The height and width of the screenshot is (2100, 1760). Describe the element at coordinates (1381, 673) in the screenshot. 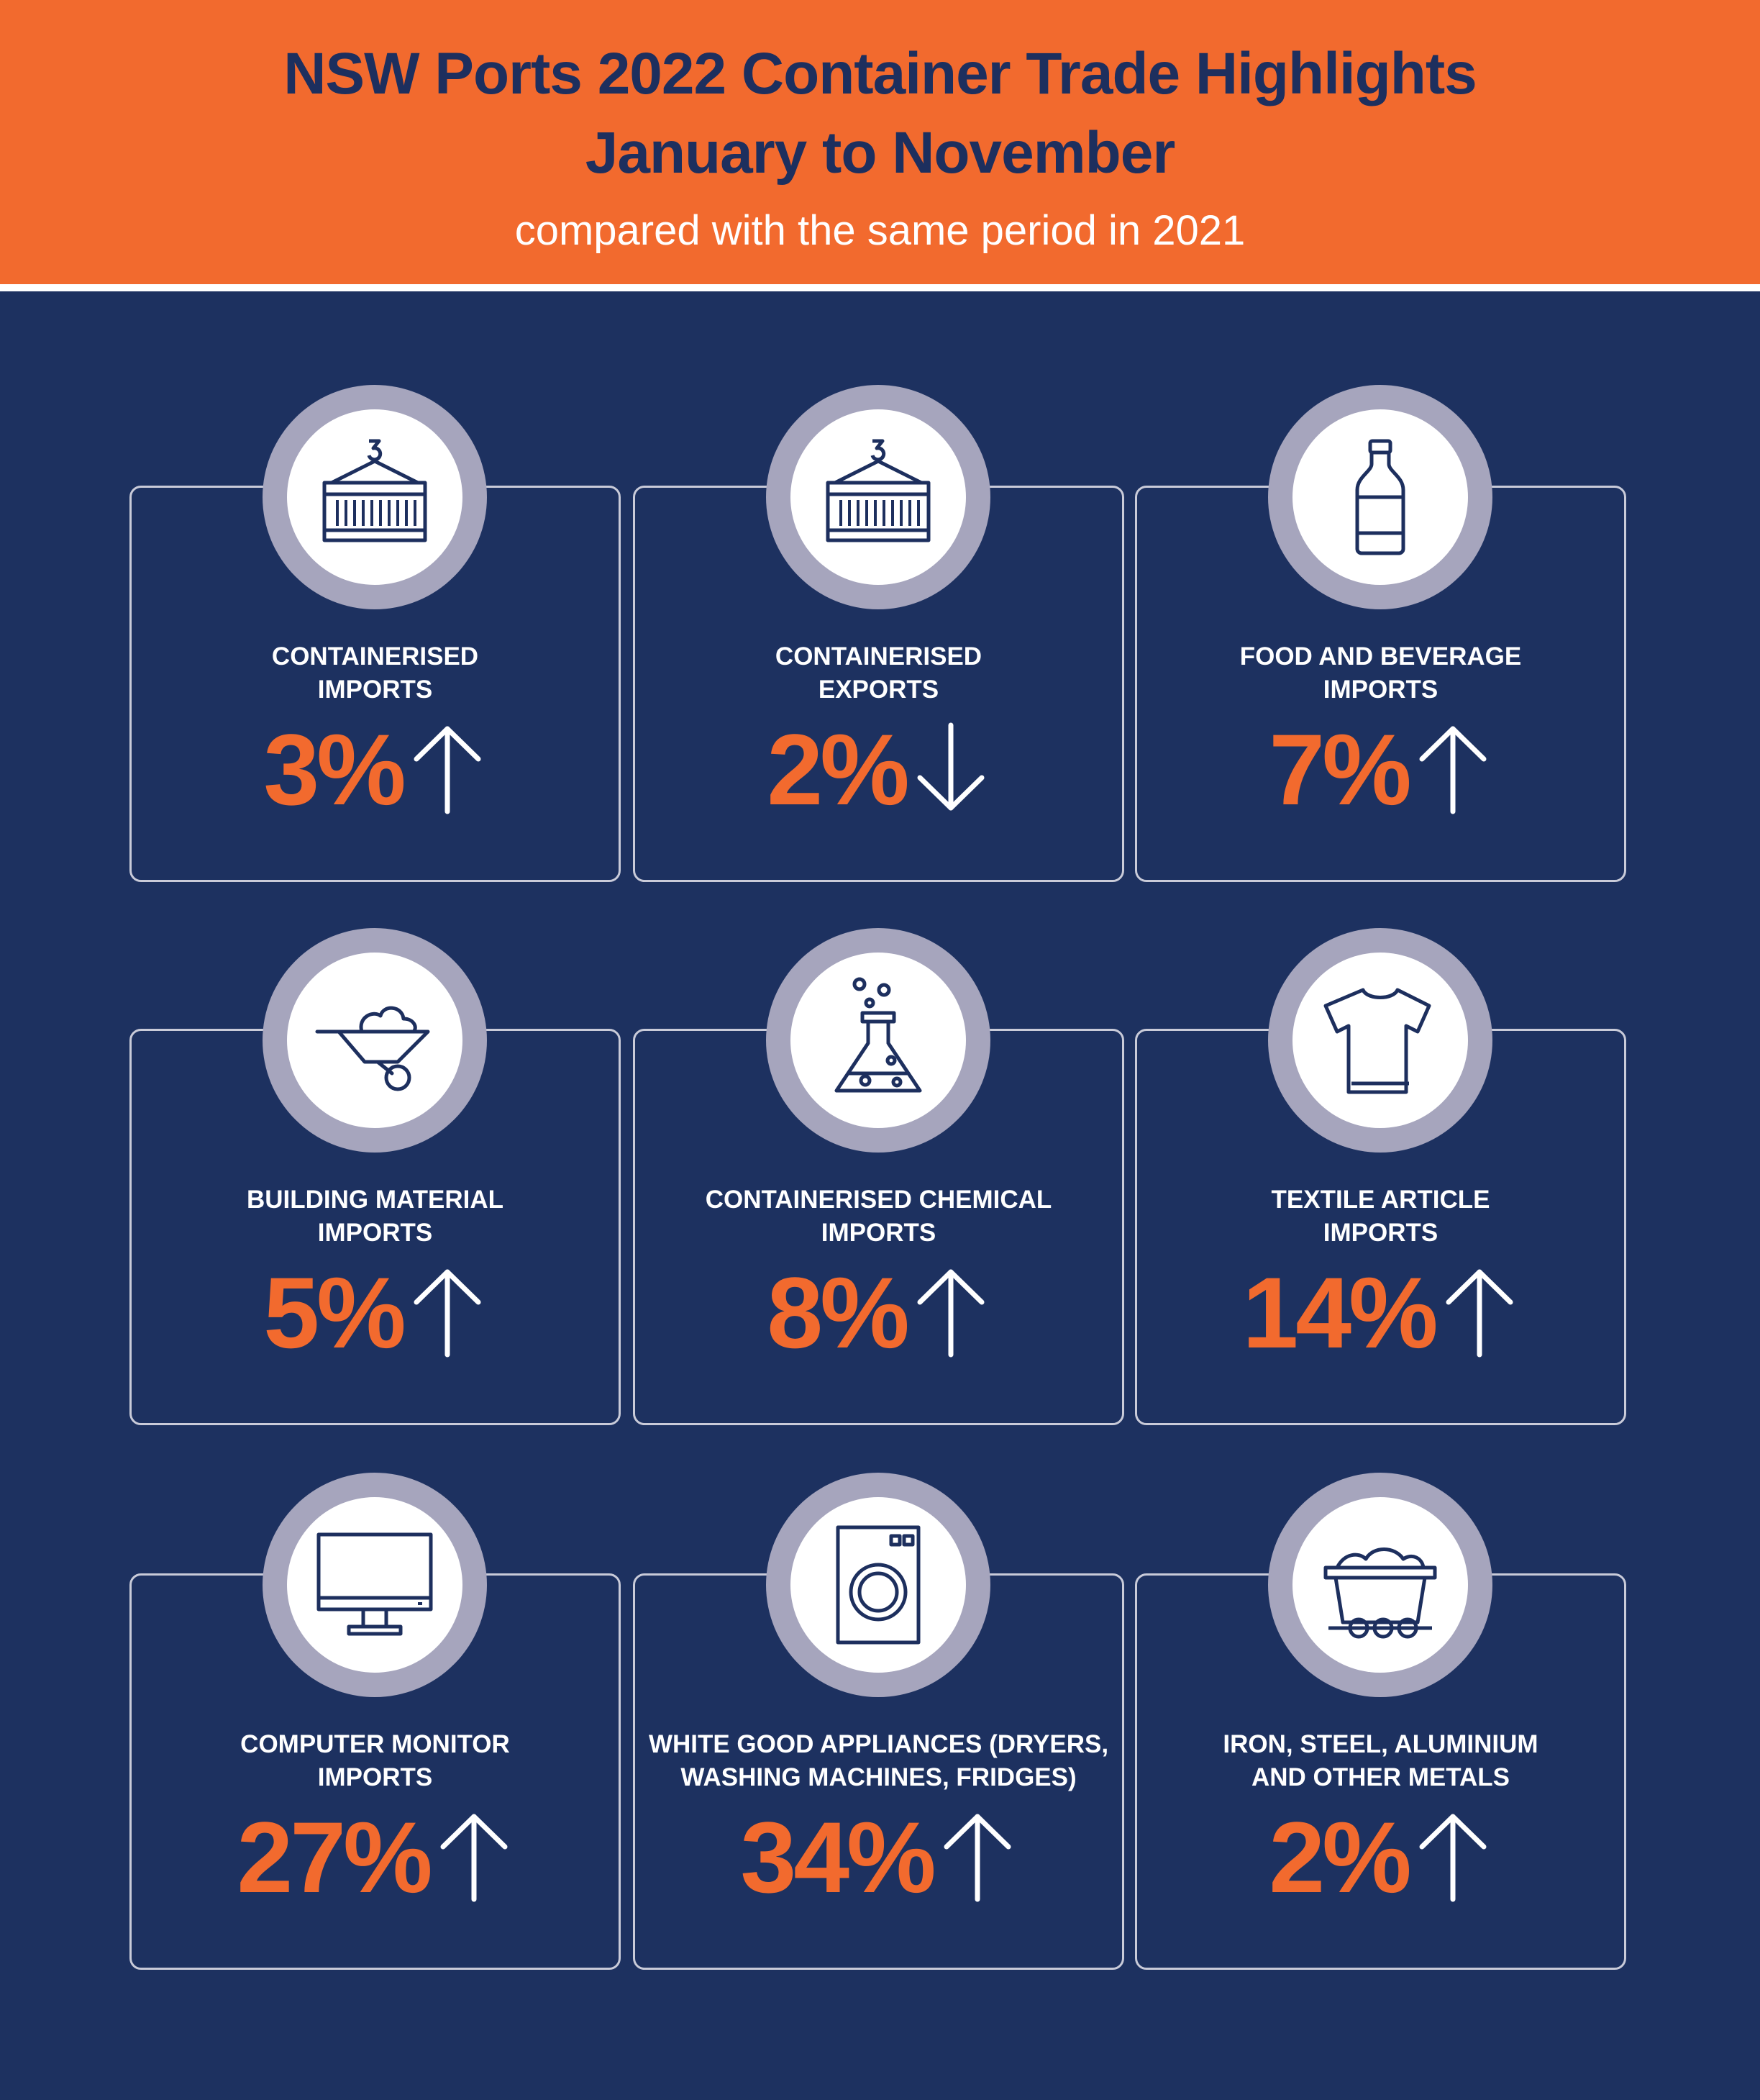

I see `stat-label: FOOD AND BEVERAGE IMPORTS` at that location.